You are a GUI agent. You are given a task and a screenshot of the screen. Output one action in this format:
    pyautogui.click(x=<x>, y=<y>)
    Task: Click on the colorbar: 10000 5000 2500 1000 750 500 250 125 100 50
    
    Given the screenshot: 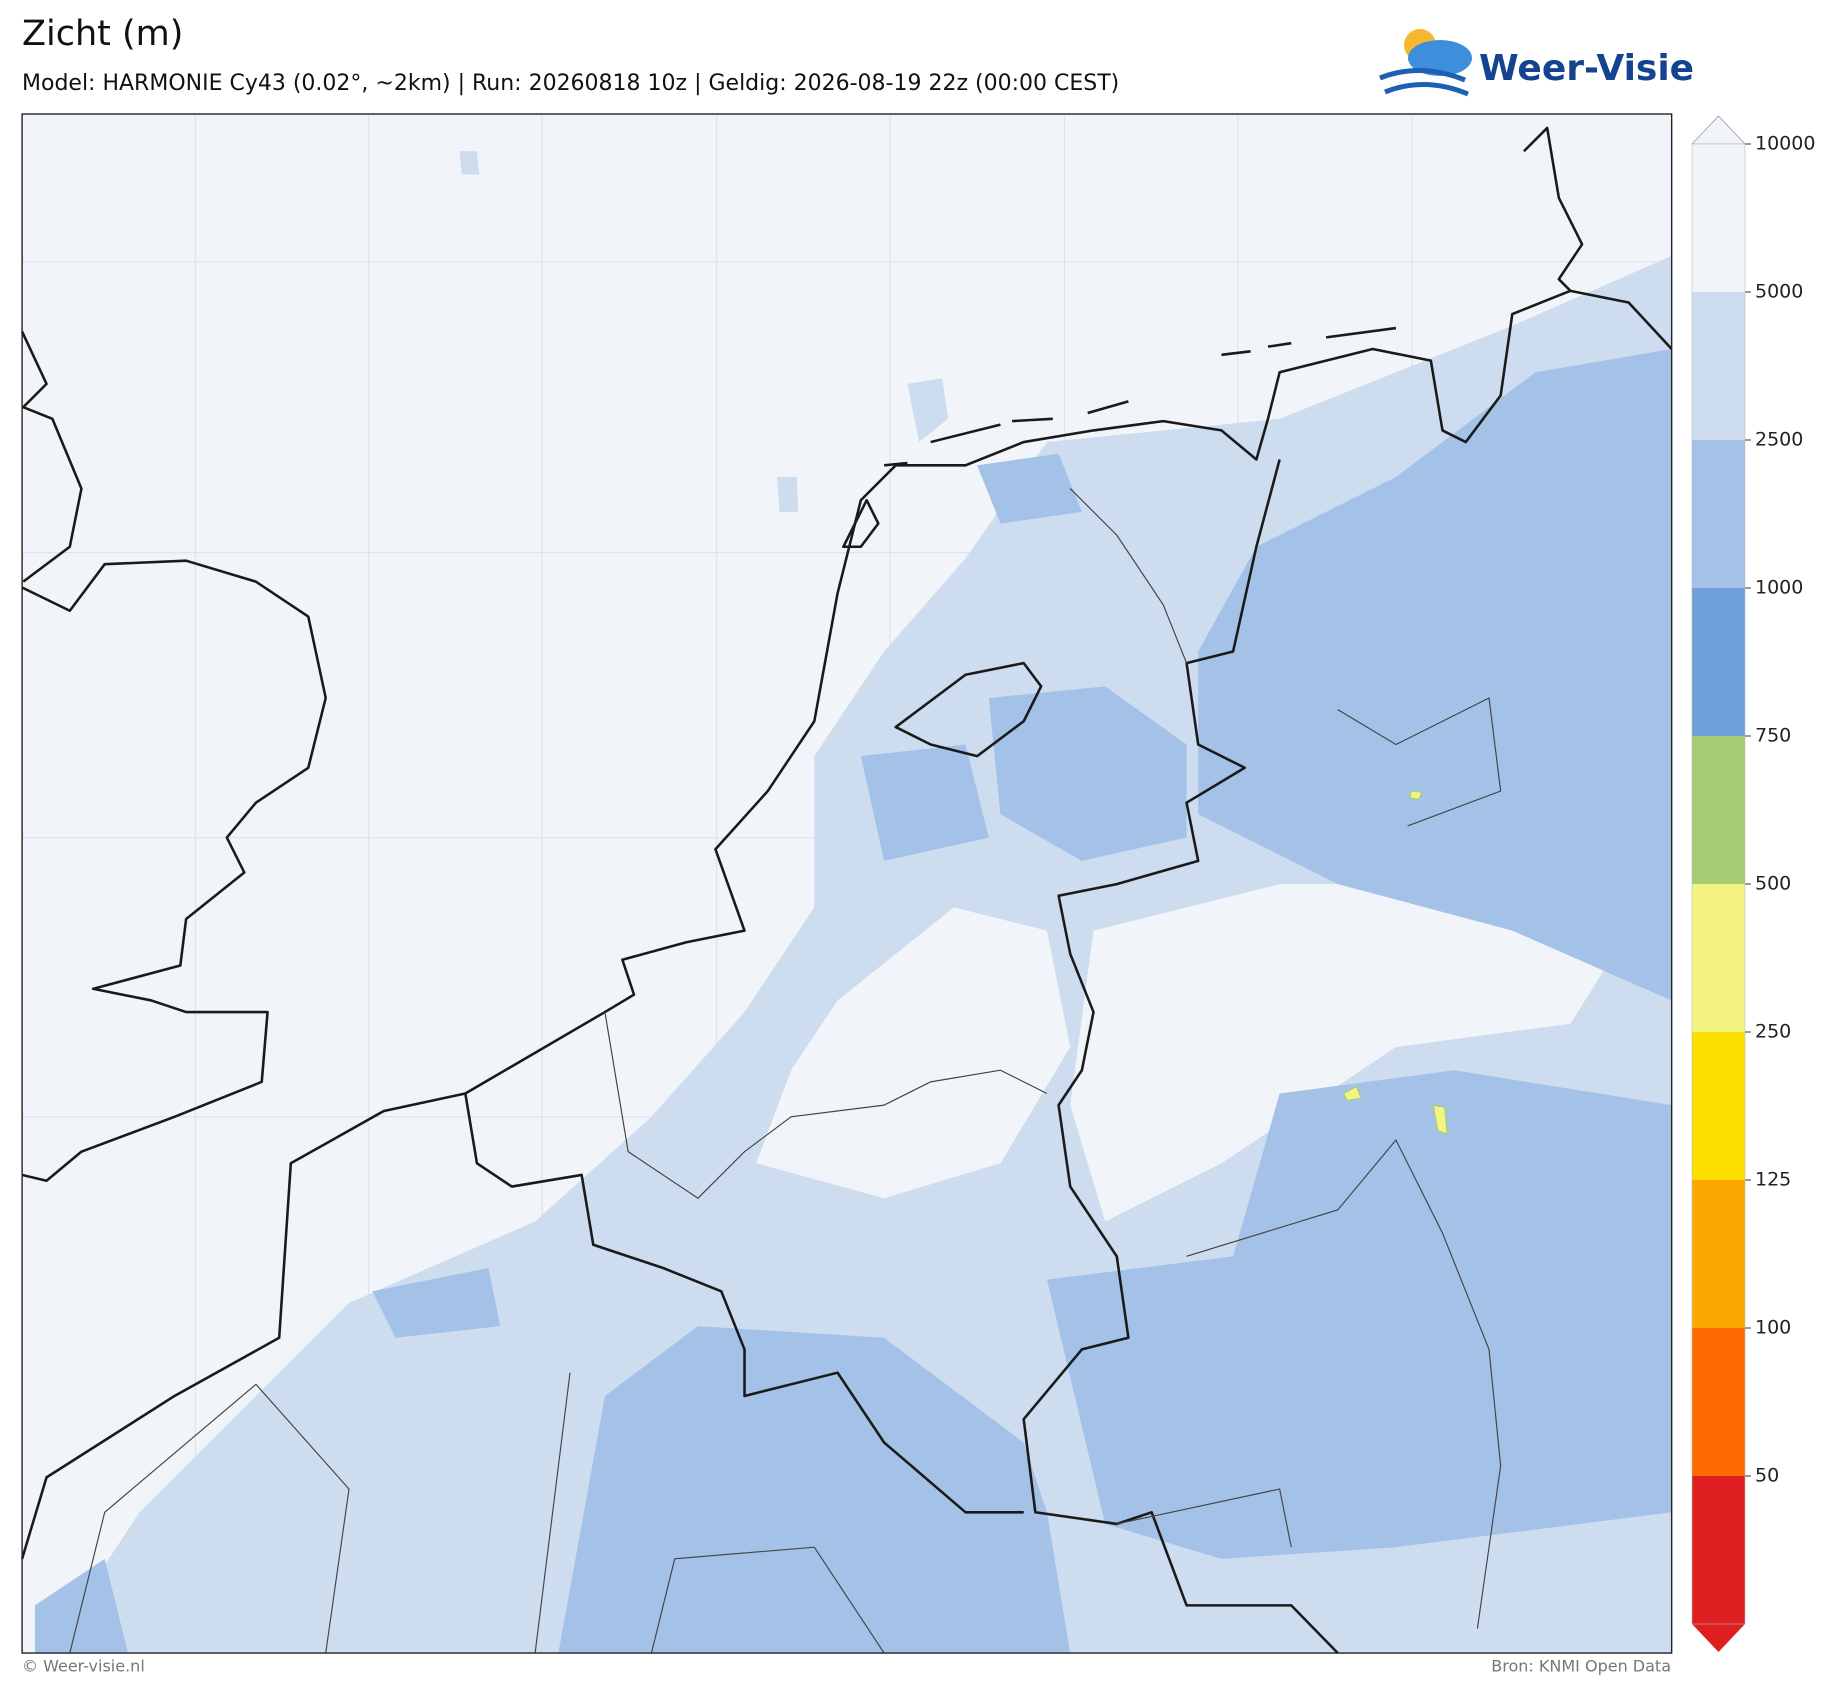 What is the action you would take?
    pyautogui.click(x=1753, y=883)
    